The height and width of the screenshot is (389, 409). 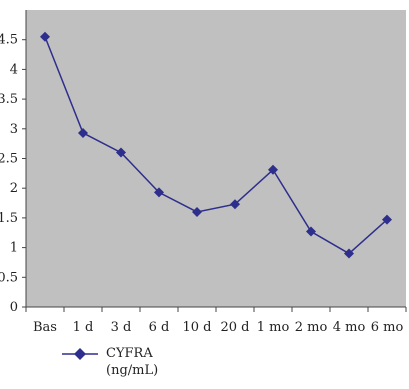 I want to click on y-tick-label: 1, so click(x=14, y=248).